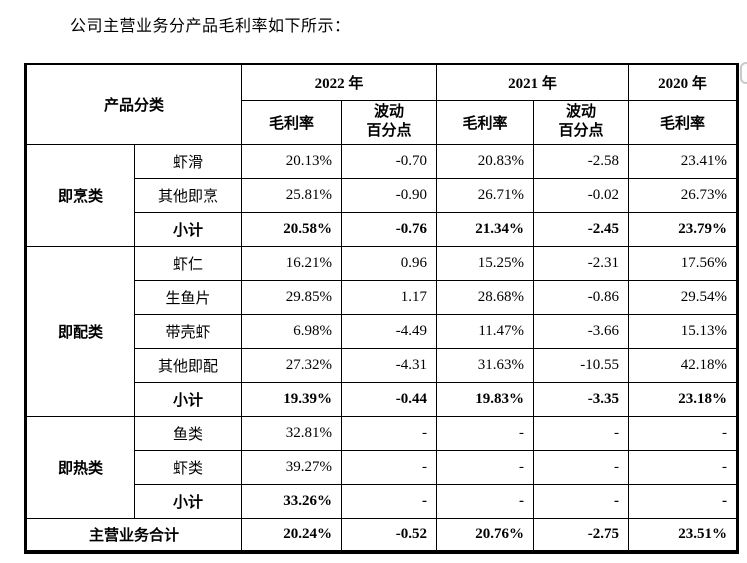 Image resolution: width=747 pixels, height=563 pixels. What do you see at coordinates (389, 195) in the screenshot?
I see `value-cell: -0.90` at bounding box center [389, 195].